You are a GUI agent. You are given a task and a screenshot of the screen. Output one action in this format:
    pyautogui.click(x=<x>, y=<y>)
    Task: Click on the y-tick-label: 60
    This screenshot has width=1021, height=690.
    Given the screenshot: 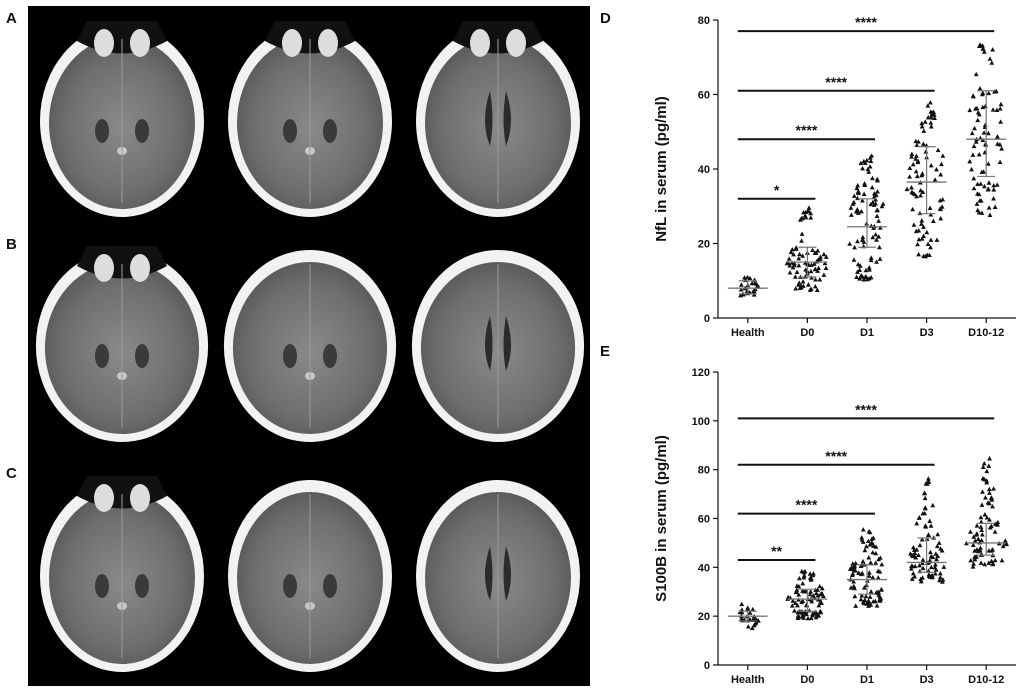 What is the action you would take?
    pyautogui.click(x=704, y=520)
    